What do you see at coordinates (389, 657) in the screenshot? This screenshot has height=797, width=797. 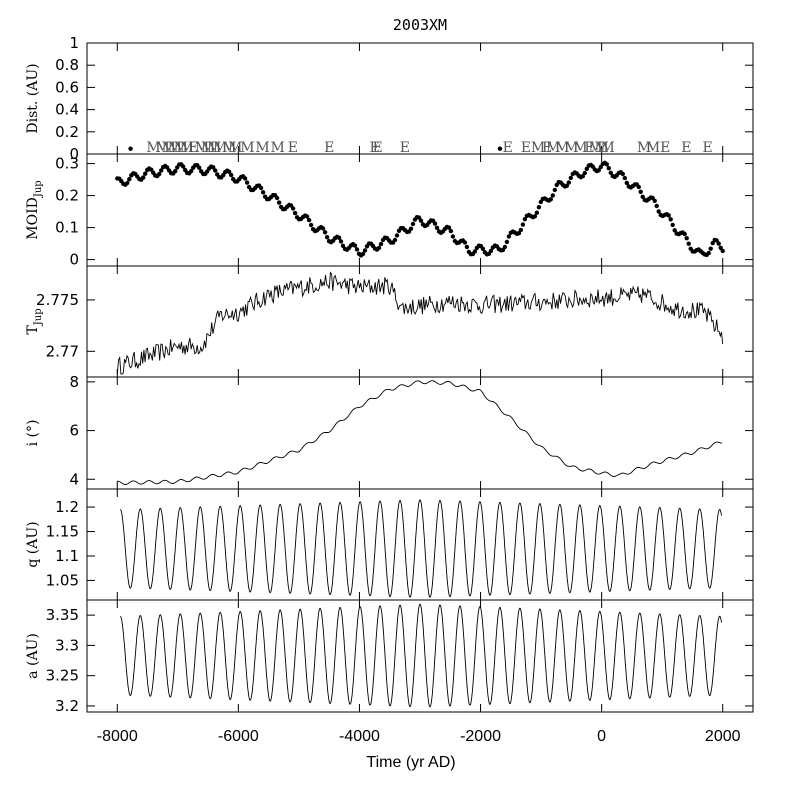 I see `panel-a: 3.2 3.25 3.3 3.35 a (AU)` at bounding box center [389, 657].